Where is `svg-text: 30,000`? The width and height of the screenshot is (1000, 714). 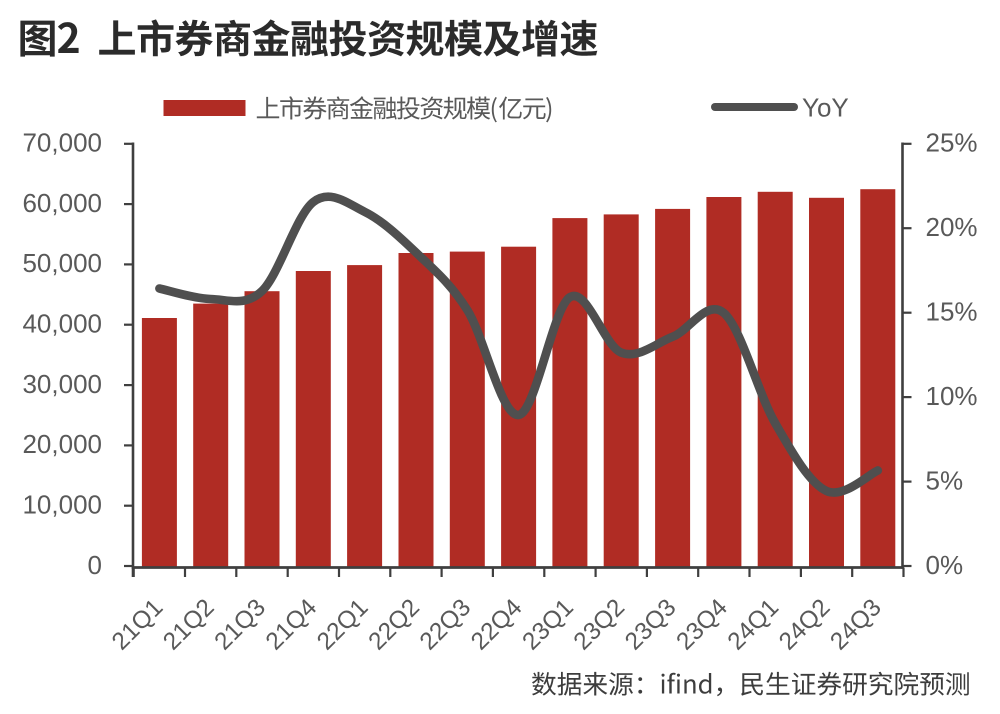
svg-text: 30,000 is located at coordinates (62, 384).